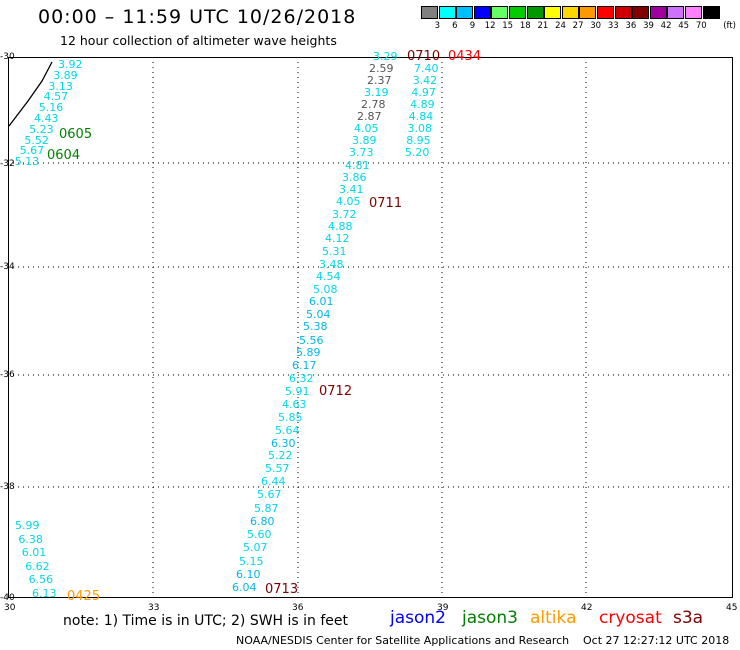  What do you see at coordinates (197, 17) in the screenshot?
I see `map-title: 00:00 – 11:59 UTC 10/26/2018` at bounding box center [197, 17].